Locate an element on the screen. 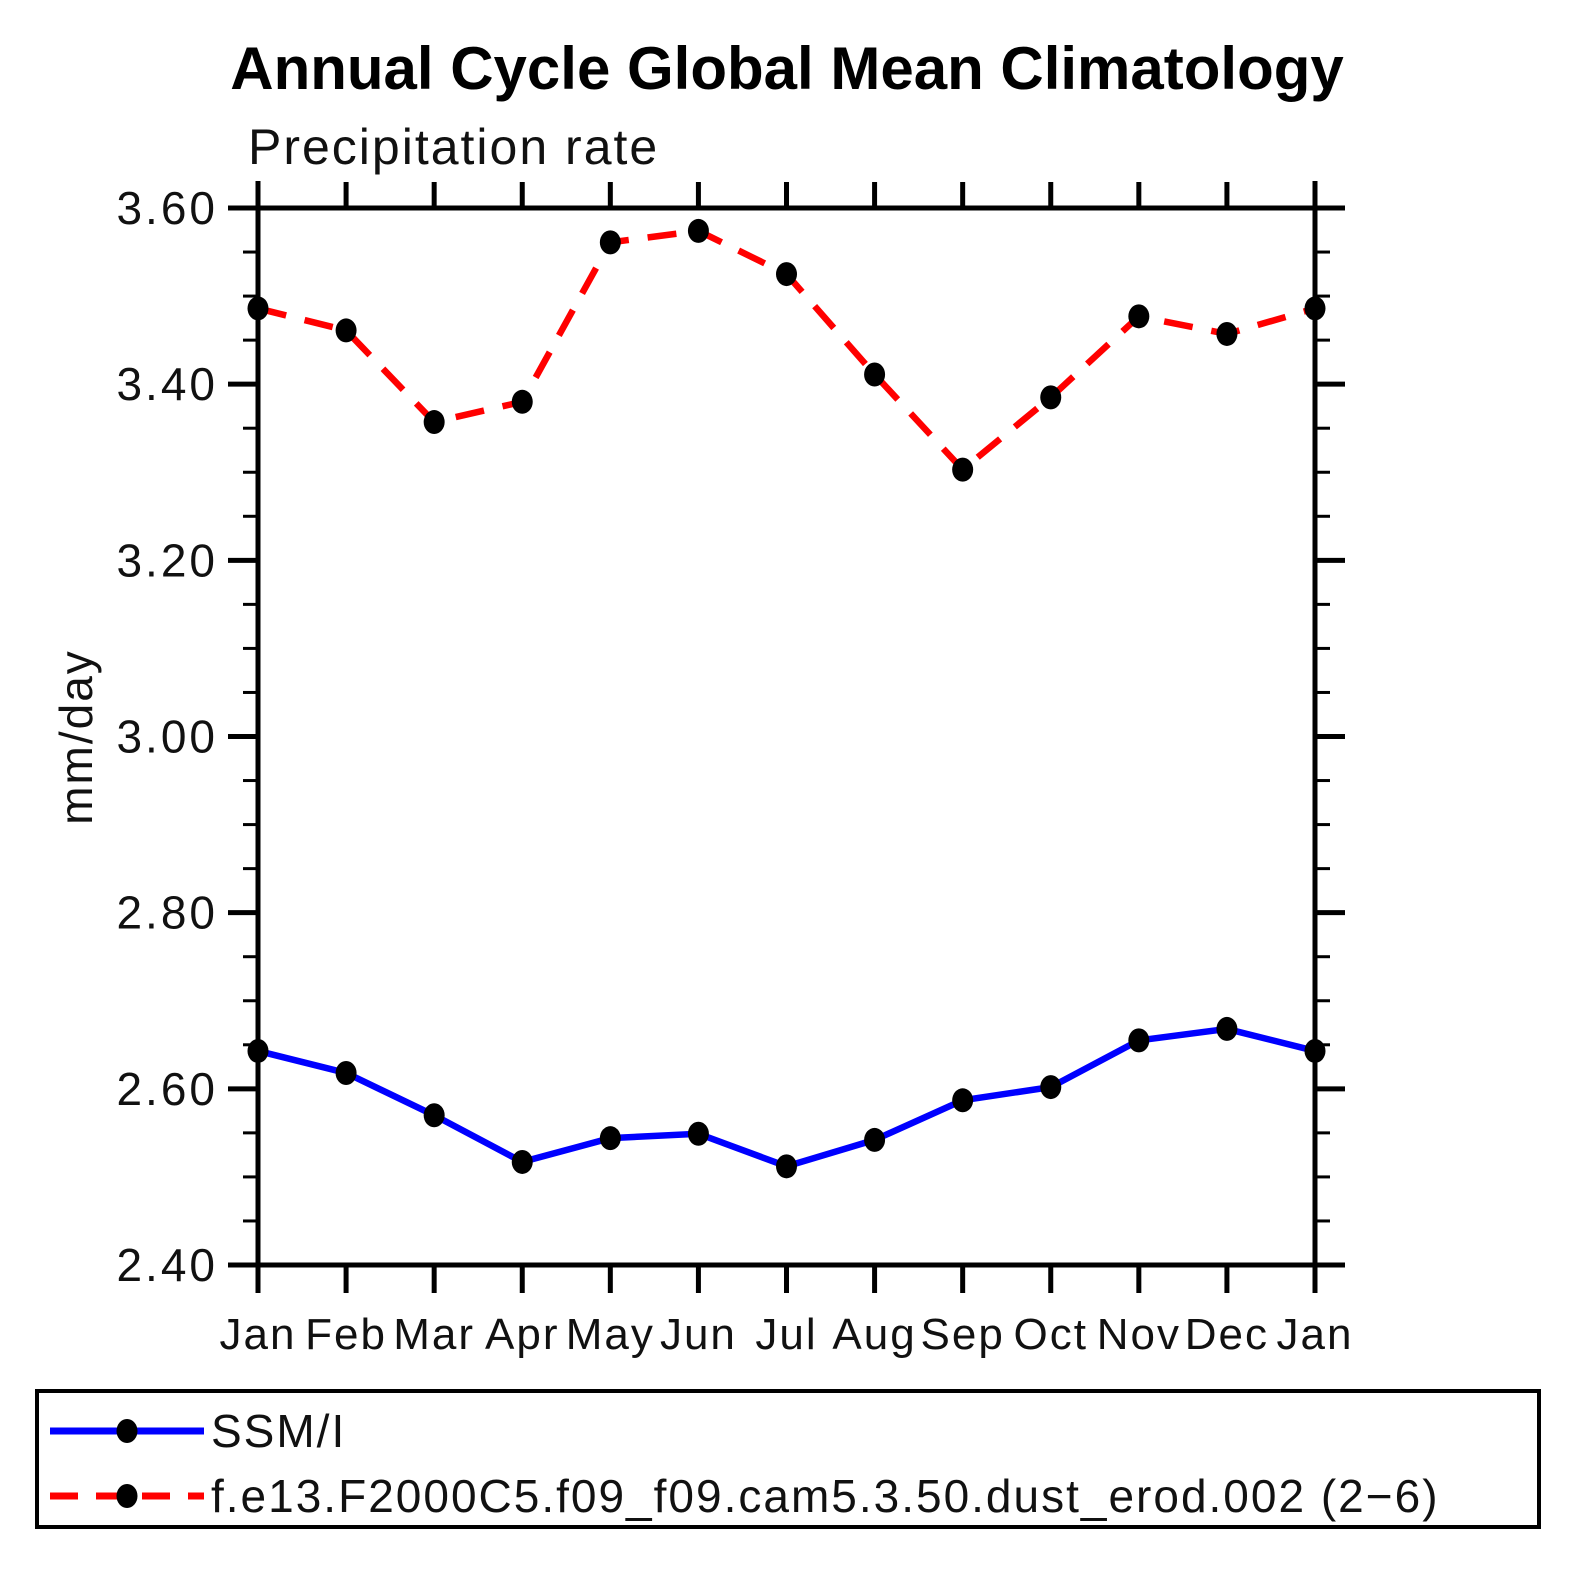  chart-subtitle: Precipitation rate is located at coordinates (454, 147).